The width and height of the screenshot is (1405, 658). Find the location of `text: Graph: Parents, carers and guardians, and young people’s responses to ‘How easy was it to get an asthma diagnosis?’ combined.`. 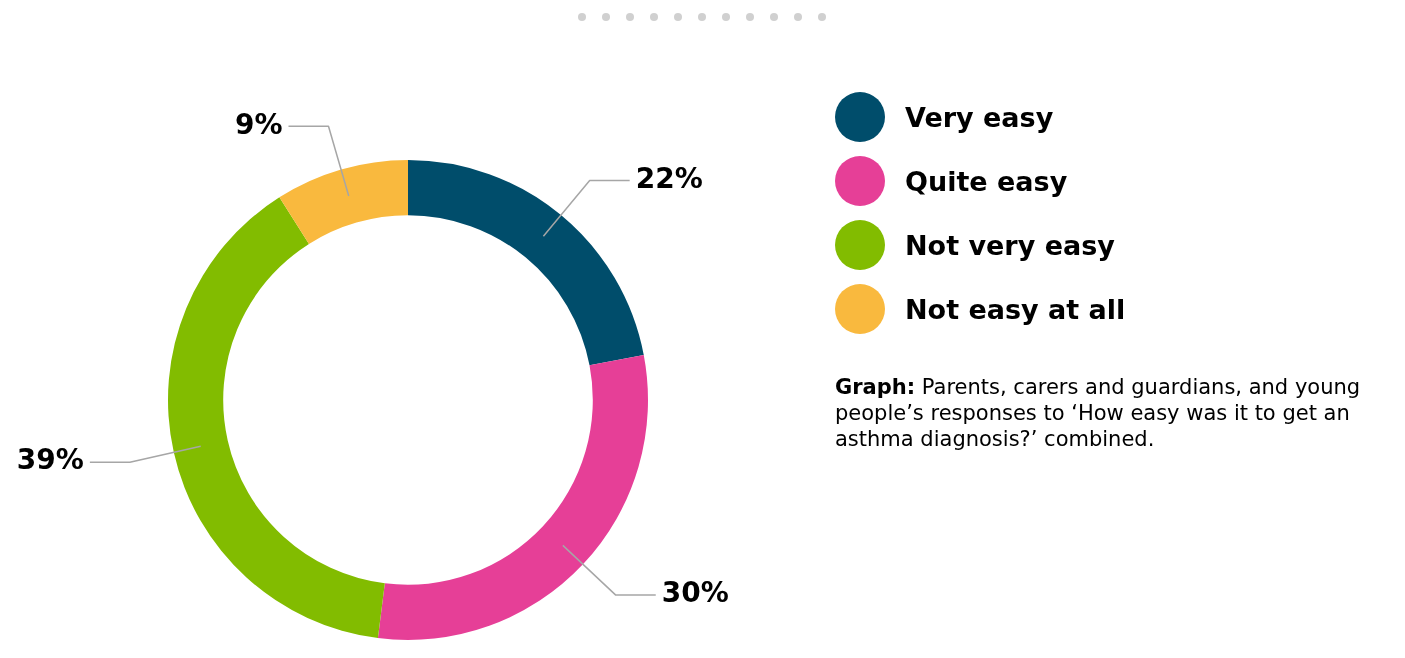

text: Graph: Parents, carers and guardians, and young people’s responses to ‘How easy was it to get an asthma diagnosis?’ combined. is located at coordinates (1098, 413).